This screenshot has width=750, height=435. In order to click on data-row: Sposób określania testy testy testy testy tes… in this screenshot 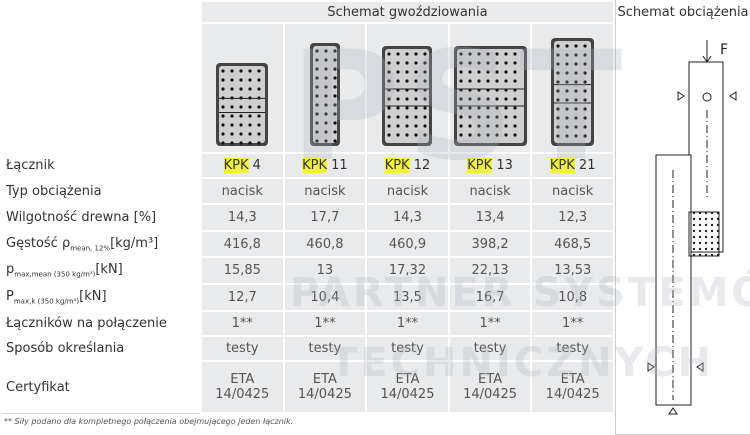, I will do `click(307, 348)`.